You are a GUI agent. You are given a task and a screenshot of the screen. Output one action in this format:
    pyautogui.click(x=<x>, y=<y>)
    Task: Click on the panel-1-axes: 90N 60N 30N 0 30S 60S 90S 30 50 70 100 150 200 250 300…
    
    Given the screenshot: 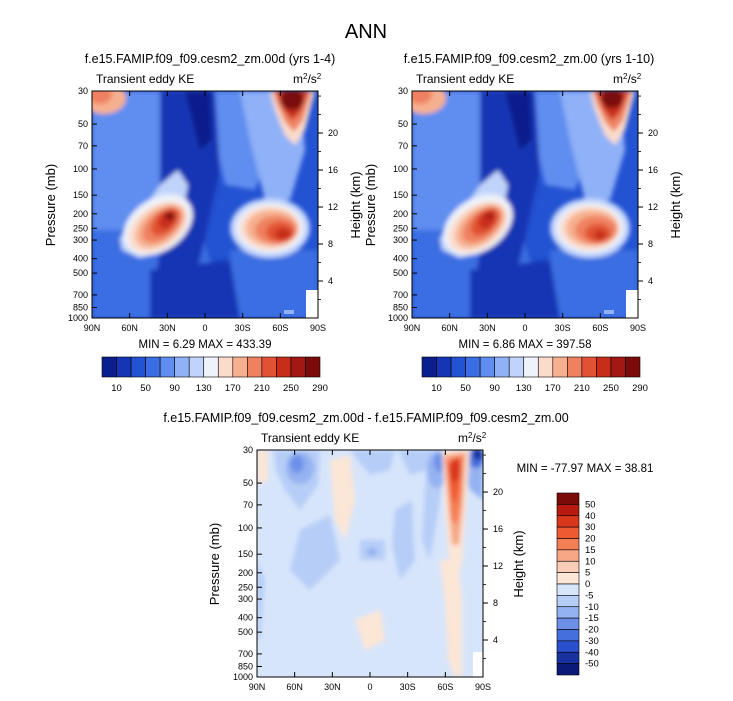 What is the action you would take?
    pyautogui.click(x=203, y=209)
    